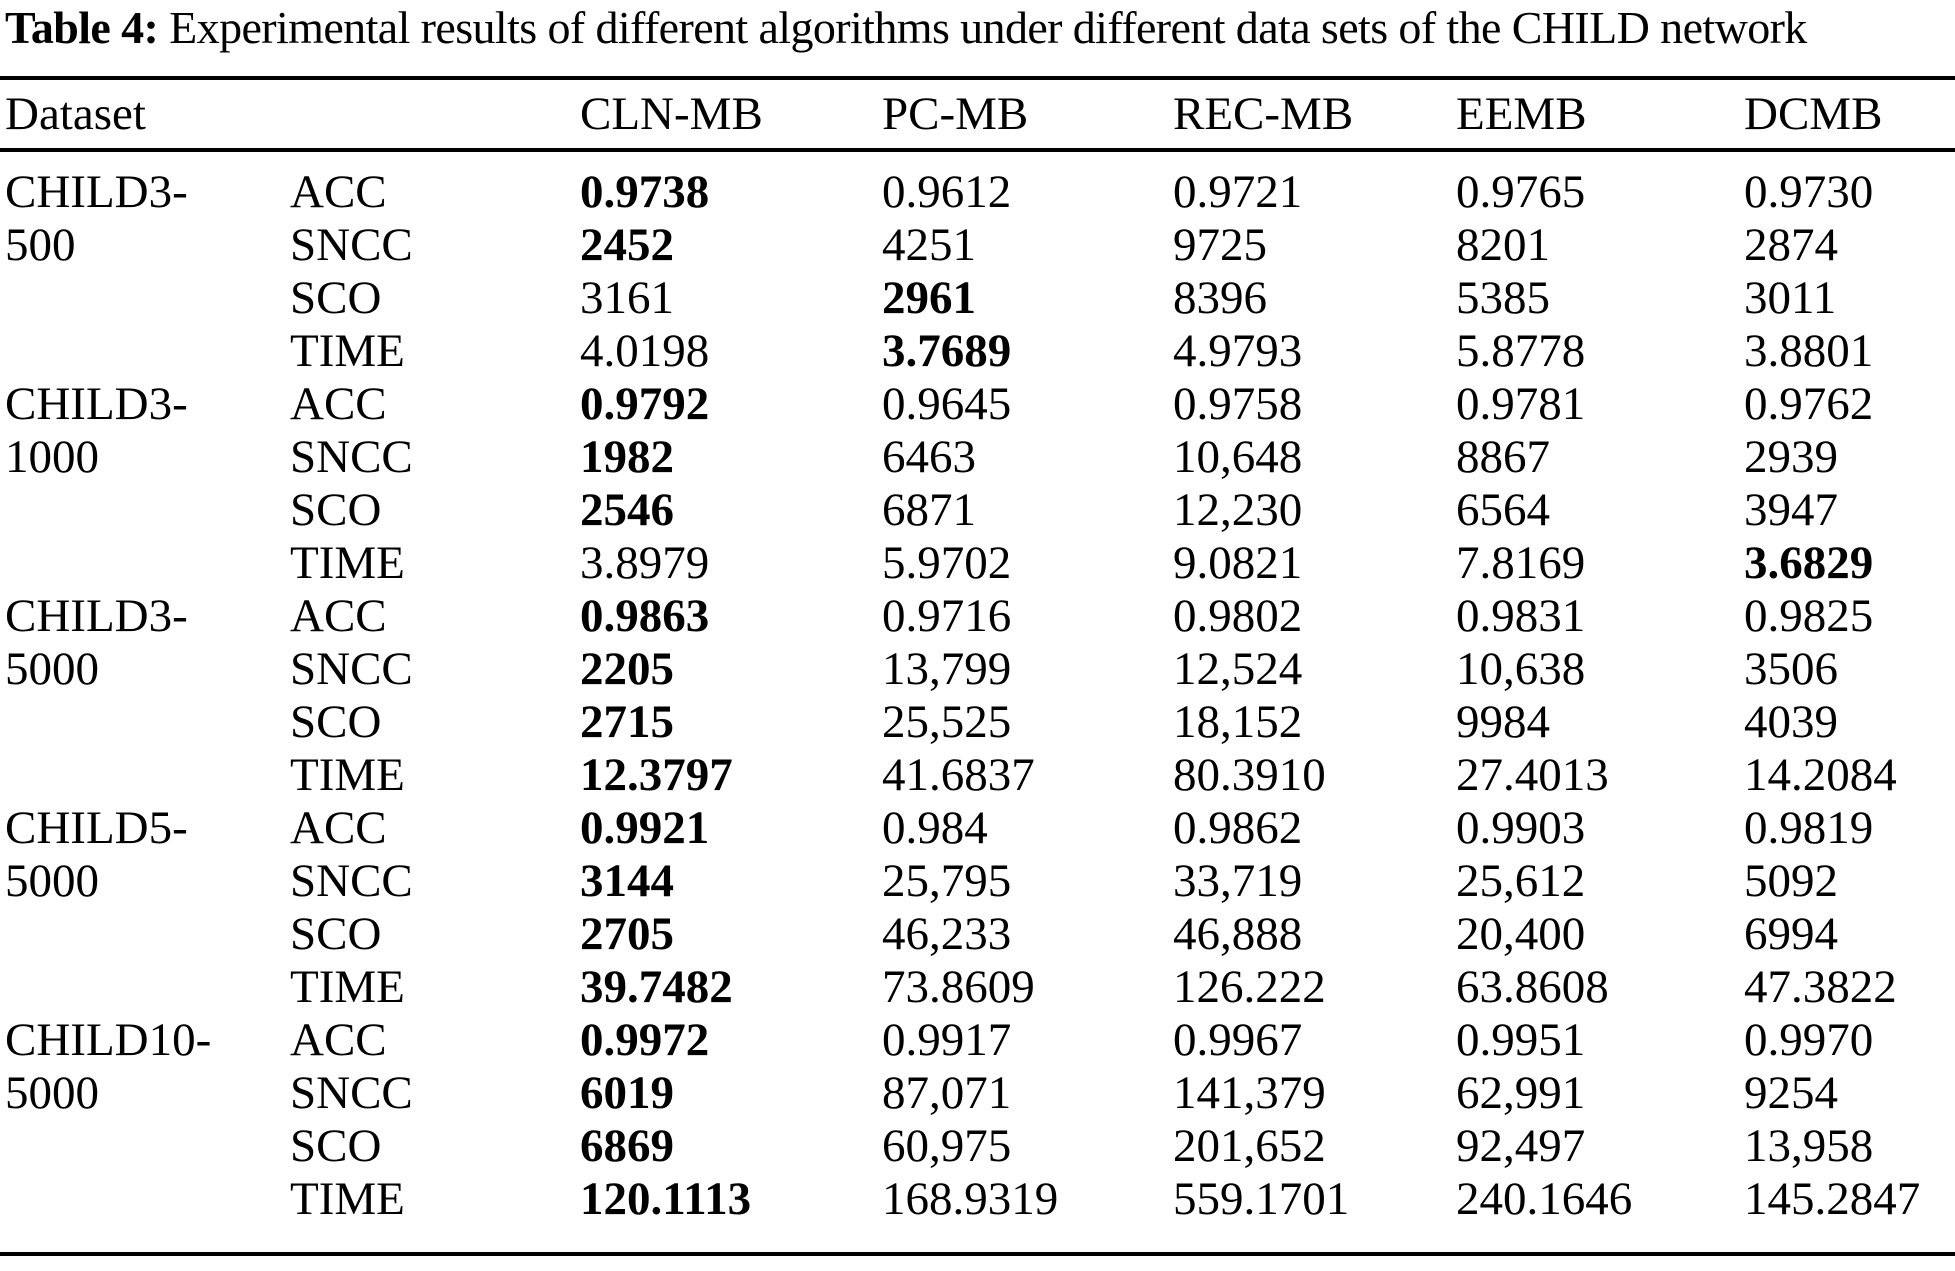 Image resolution: width=1955 pixels, height=1271 pixels. I want to click on value-cell: 13,799, so click(947, 669).